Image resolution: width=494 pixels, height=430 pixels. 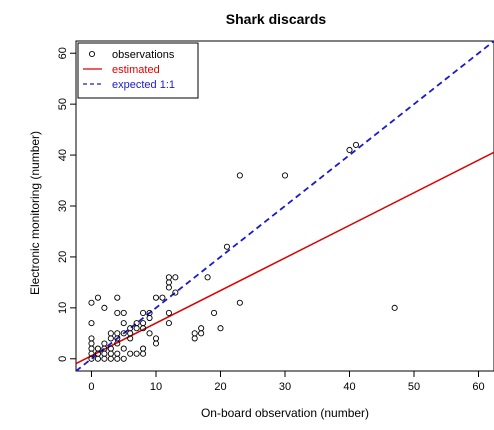 What do you see at coordinates (35, 213) in the screenshot?
I see `y-axis-label: Electronic monitoring (number)` at bounding box center [35, 213].